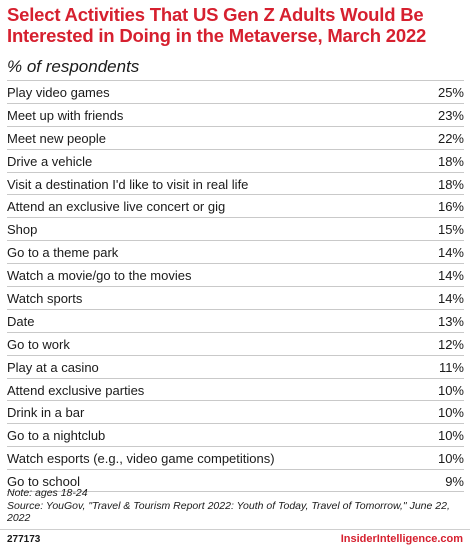 This screenshot has width=470, height=549. Describe the element at coordinates (45, 298) in the screenshot. I see `row-label: Watch sports` at that location.